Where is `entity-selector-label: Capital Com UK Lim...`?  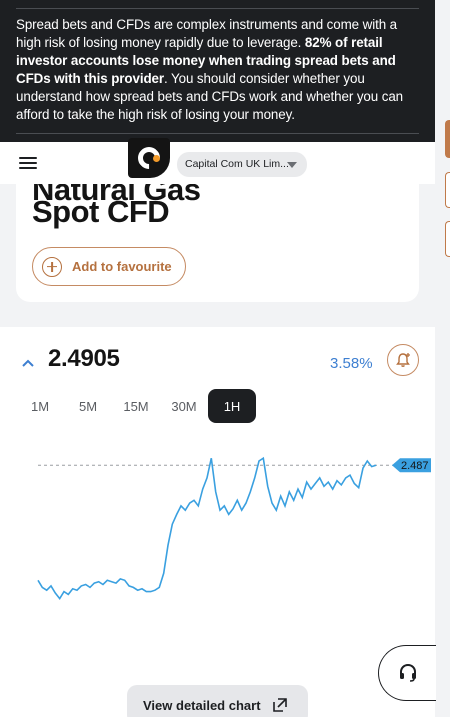
entity-selector-label: Capital Com UK Lim... is located at coordinates (237, 164).